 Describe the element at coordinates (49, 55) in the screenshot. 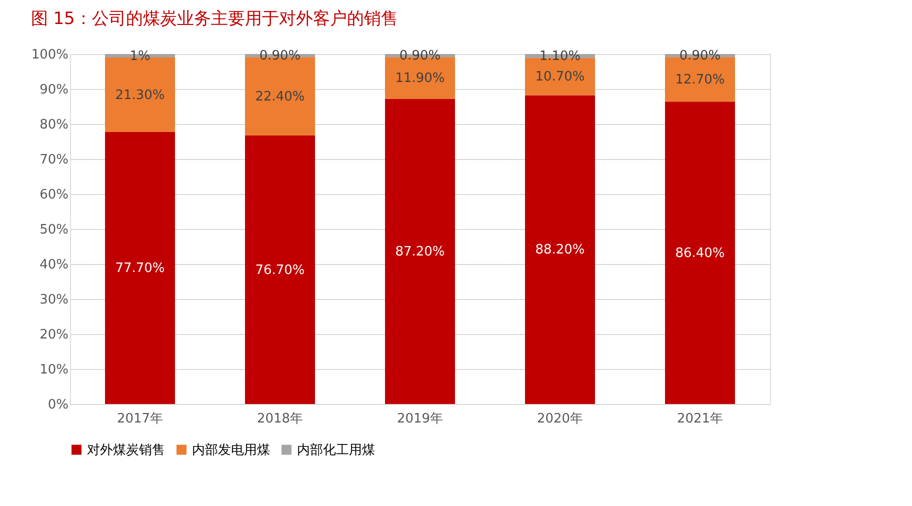

I see `y-tick-label: 100%` at that location.